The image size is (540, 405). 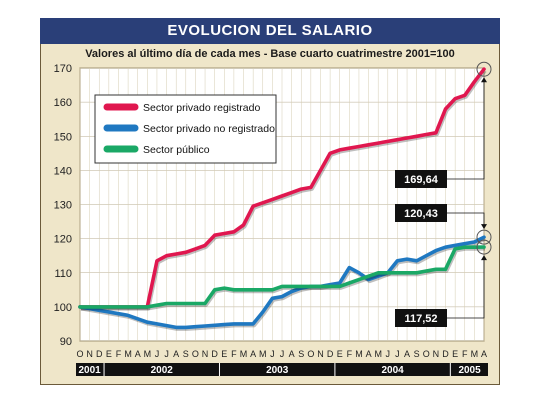 What do you see at coordinates (63, 137) in the screenshot?
I see `y-tick-label: 150` at bounding box center [63, 137].